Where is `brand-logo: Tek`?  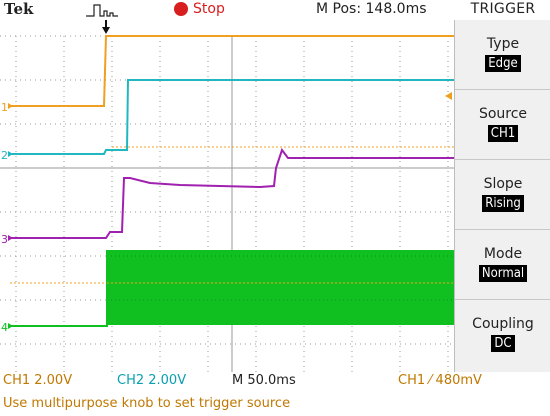
brand-logo: Tek is located at coordinates (19, 9).